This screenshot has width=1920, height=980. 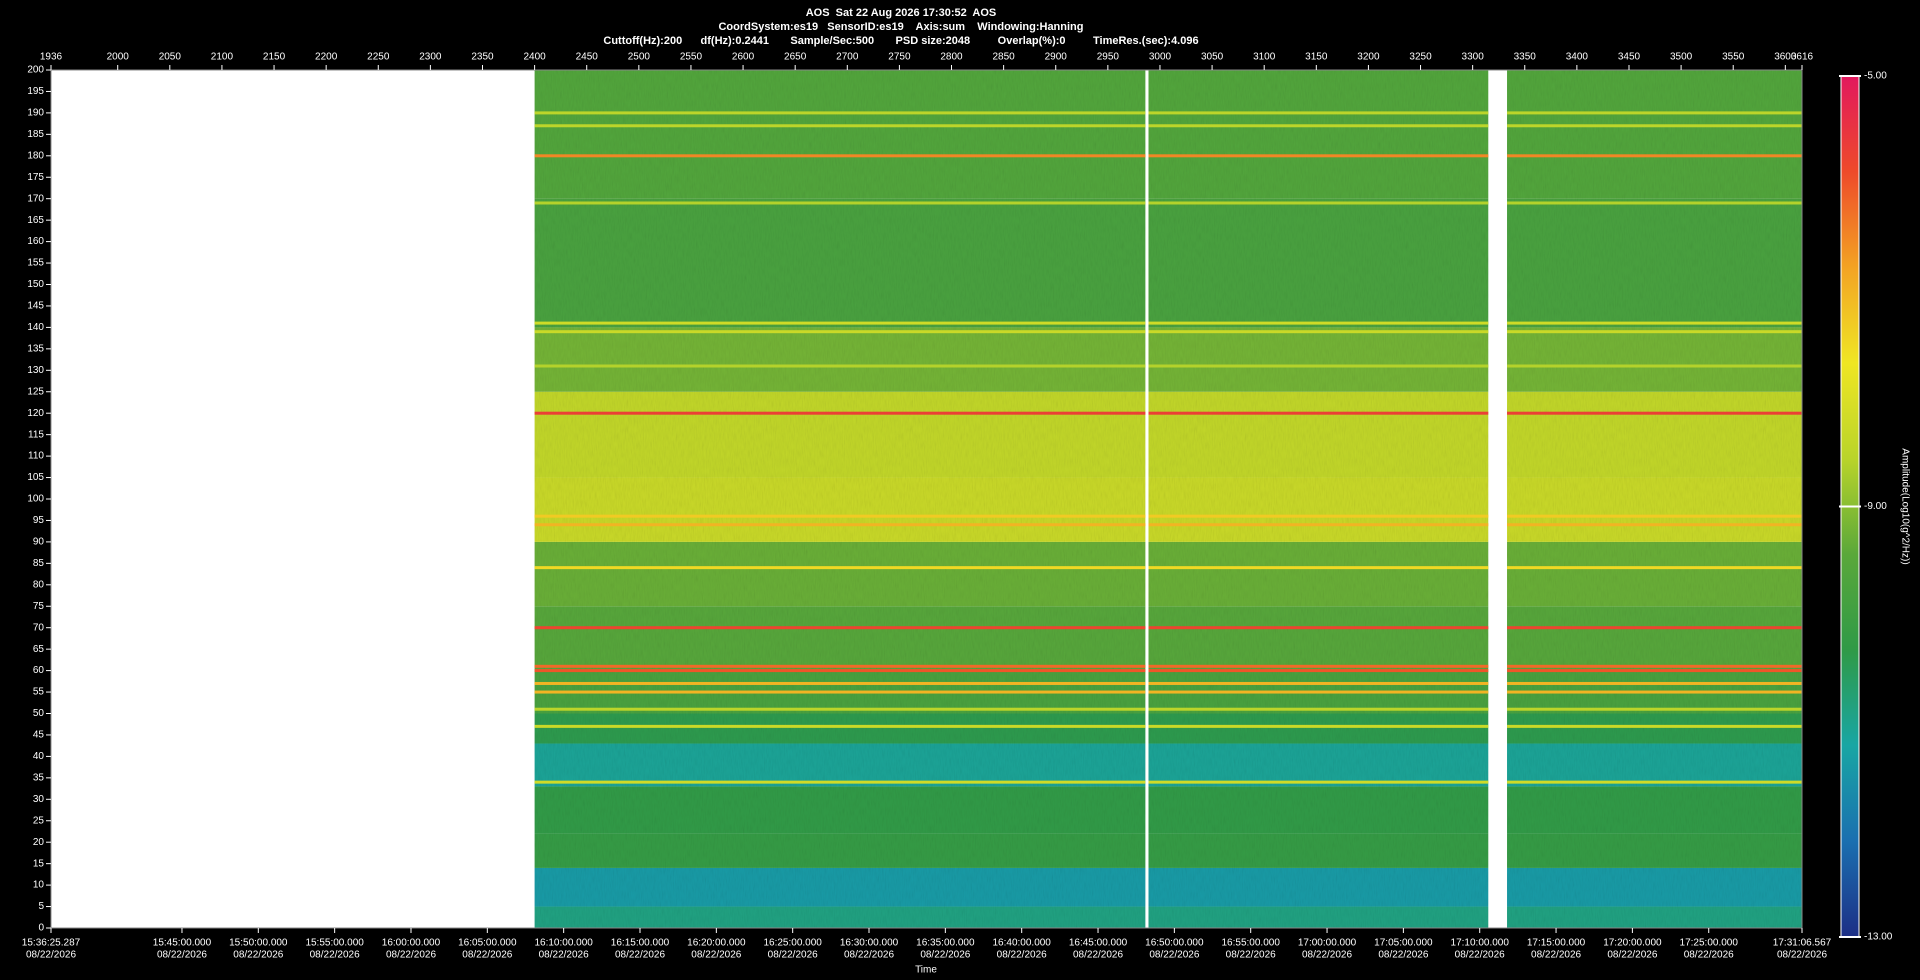 I want to click on x-tick-label: 2550, so click(x=691, y=57).